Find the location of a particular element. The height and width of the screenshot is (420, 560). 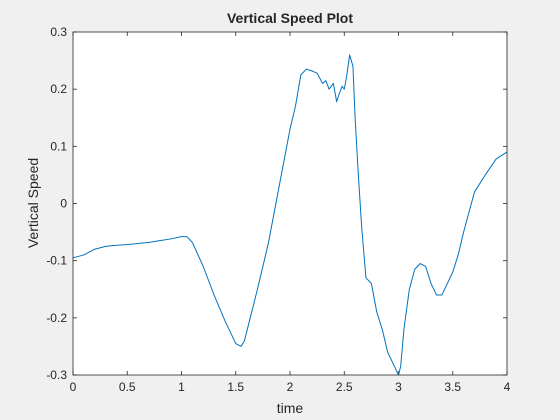

y-axis-label: Vertical Speed is located at coordinates (33, 203).